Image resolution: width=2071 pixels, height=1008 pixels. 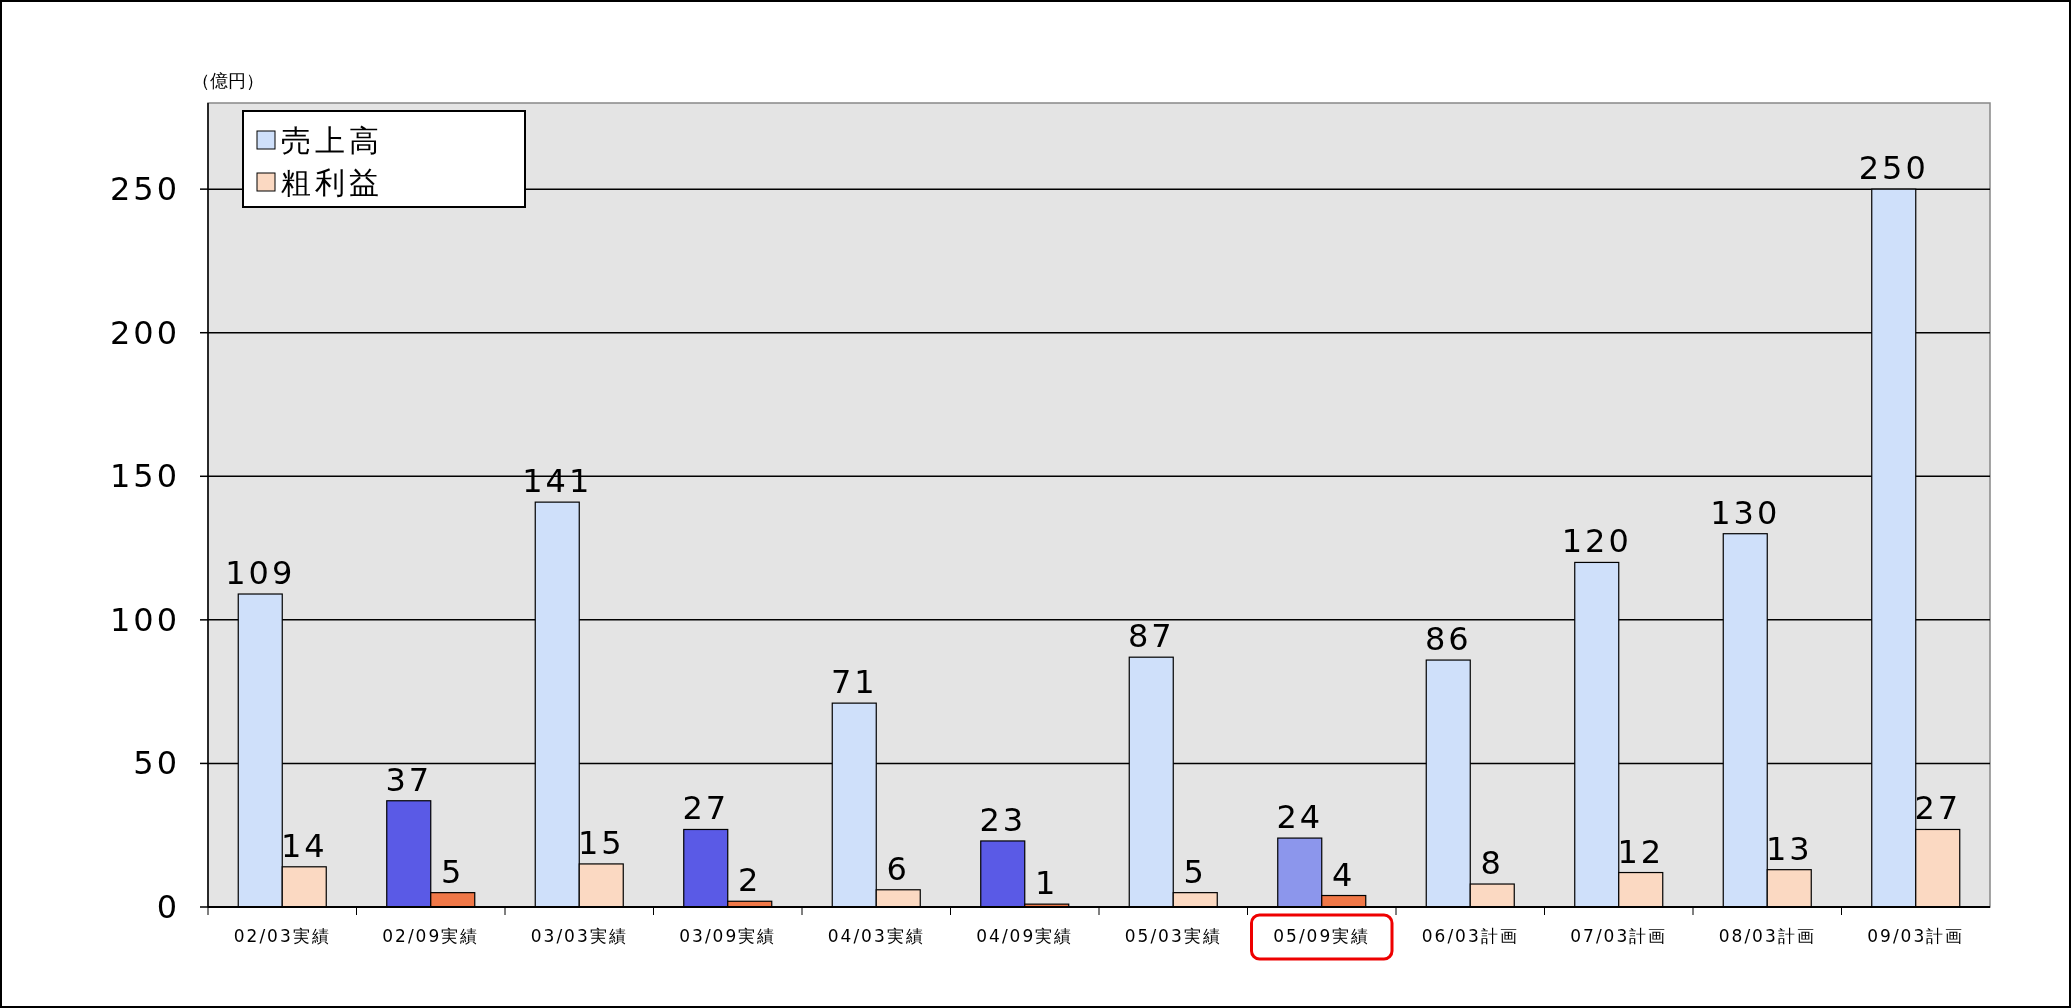 I want to click on data-label: 13, so click(x=1789, y=848).